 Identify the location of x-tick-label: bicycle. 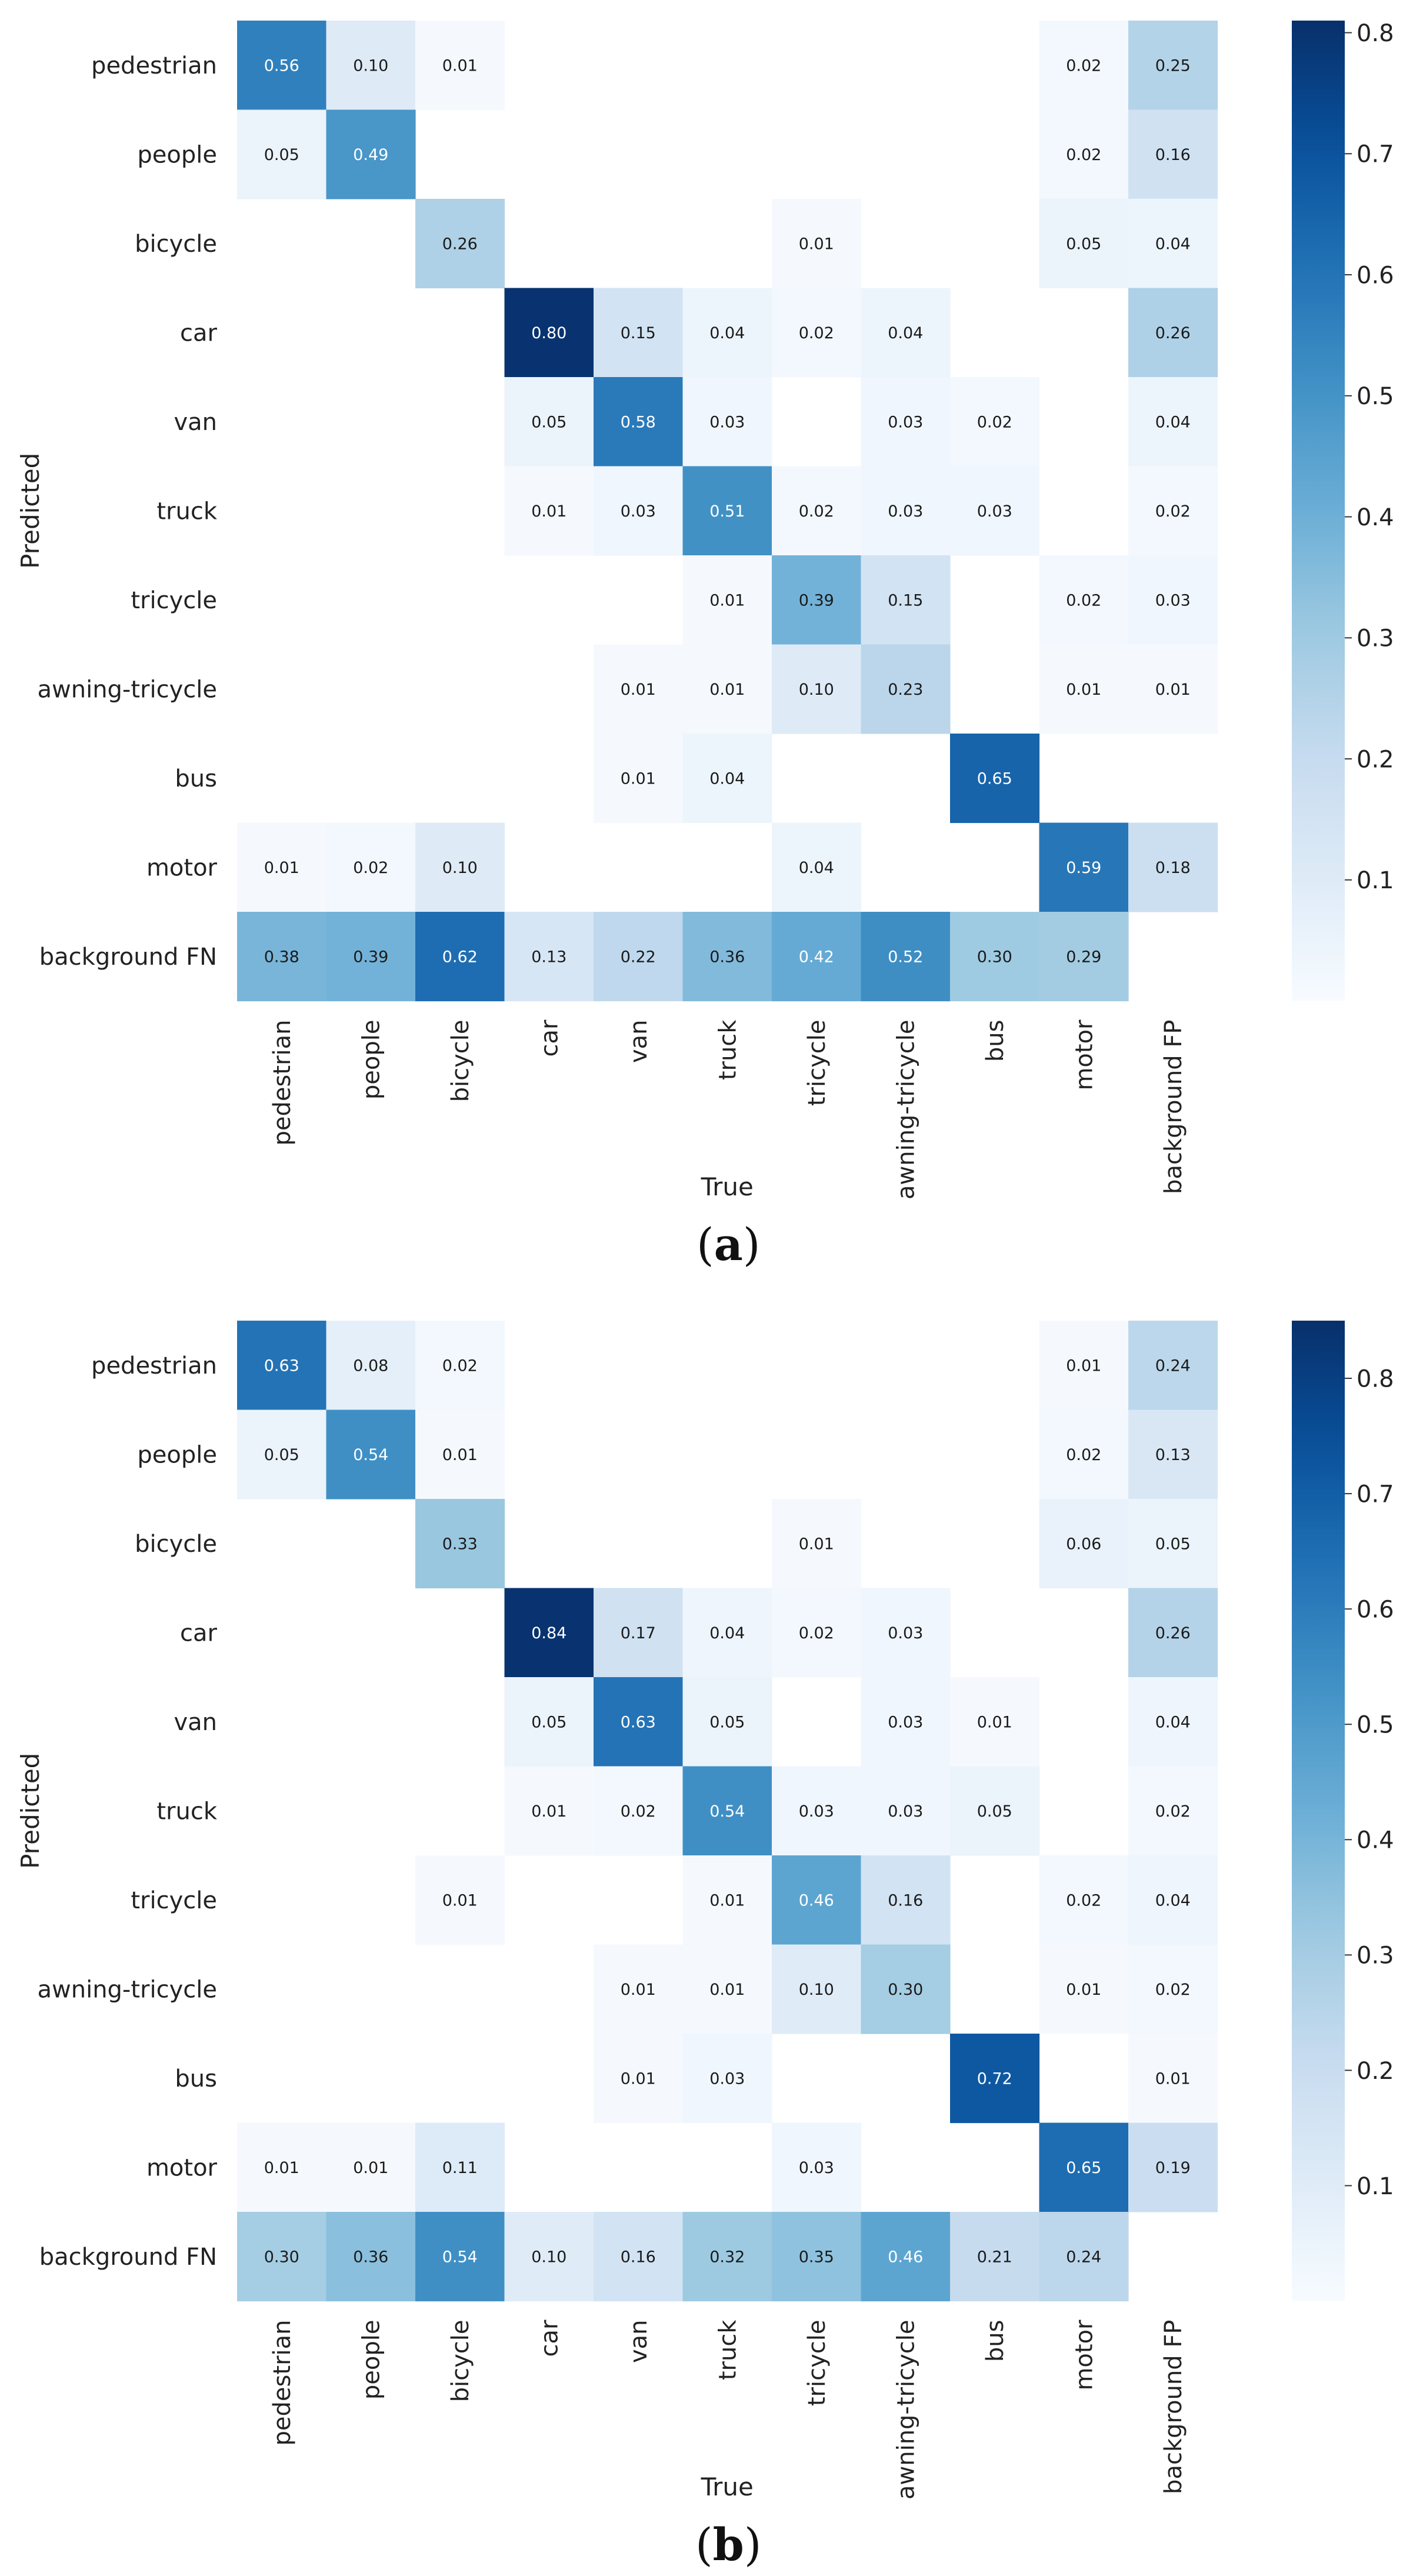
(460, 2361).